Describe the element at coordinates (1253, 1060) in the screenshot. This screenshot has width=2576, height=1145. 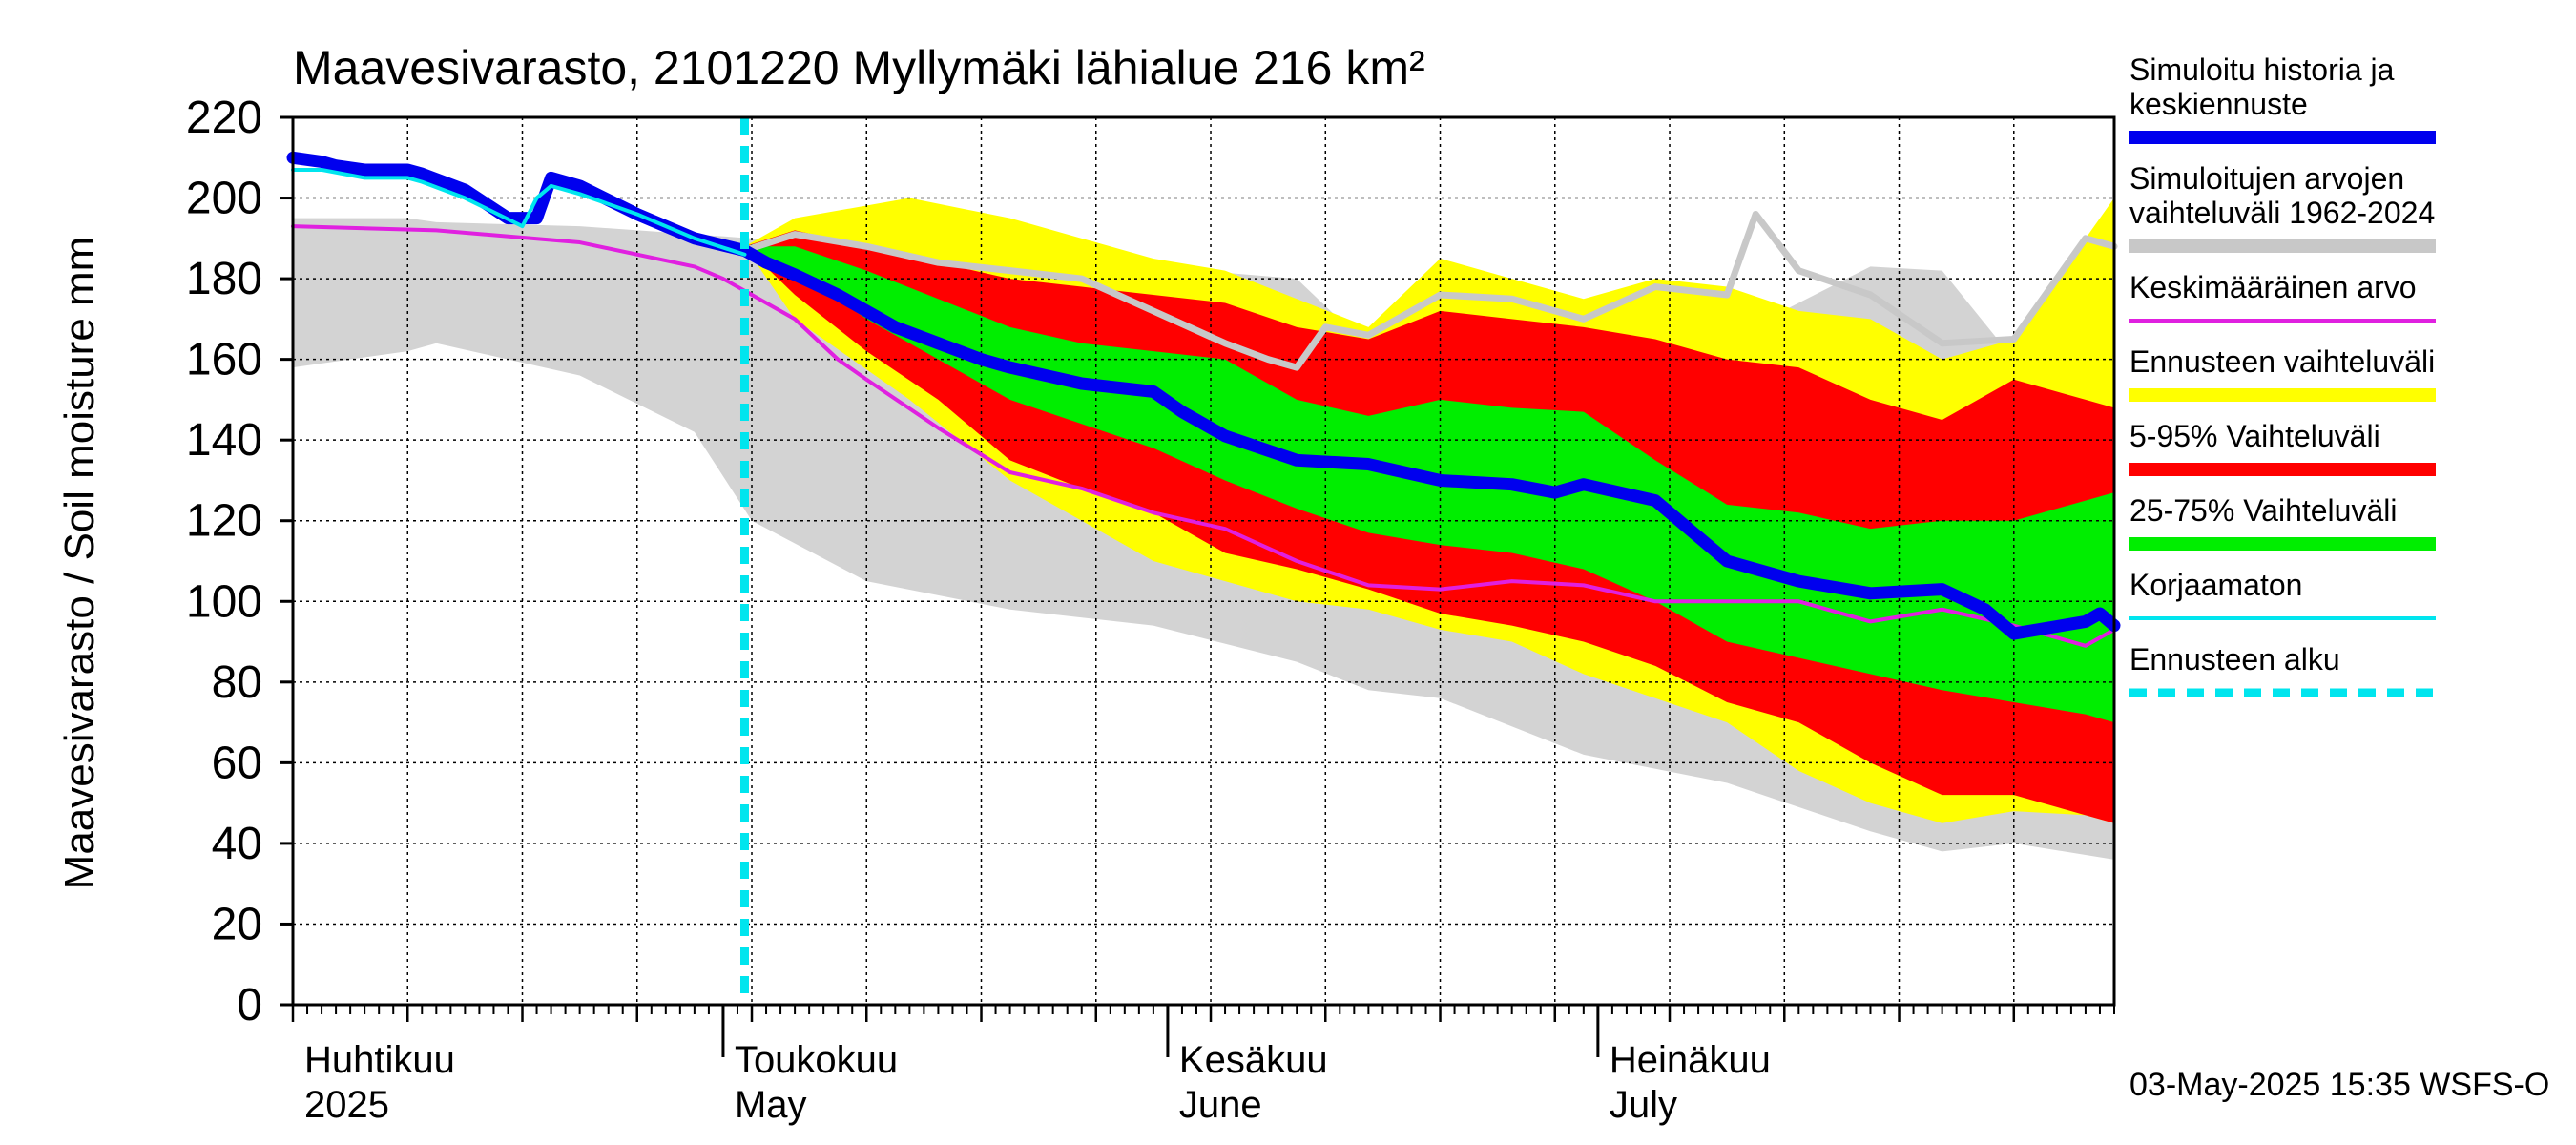
I see `month-label-fi: Kesäkuu` at that location.